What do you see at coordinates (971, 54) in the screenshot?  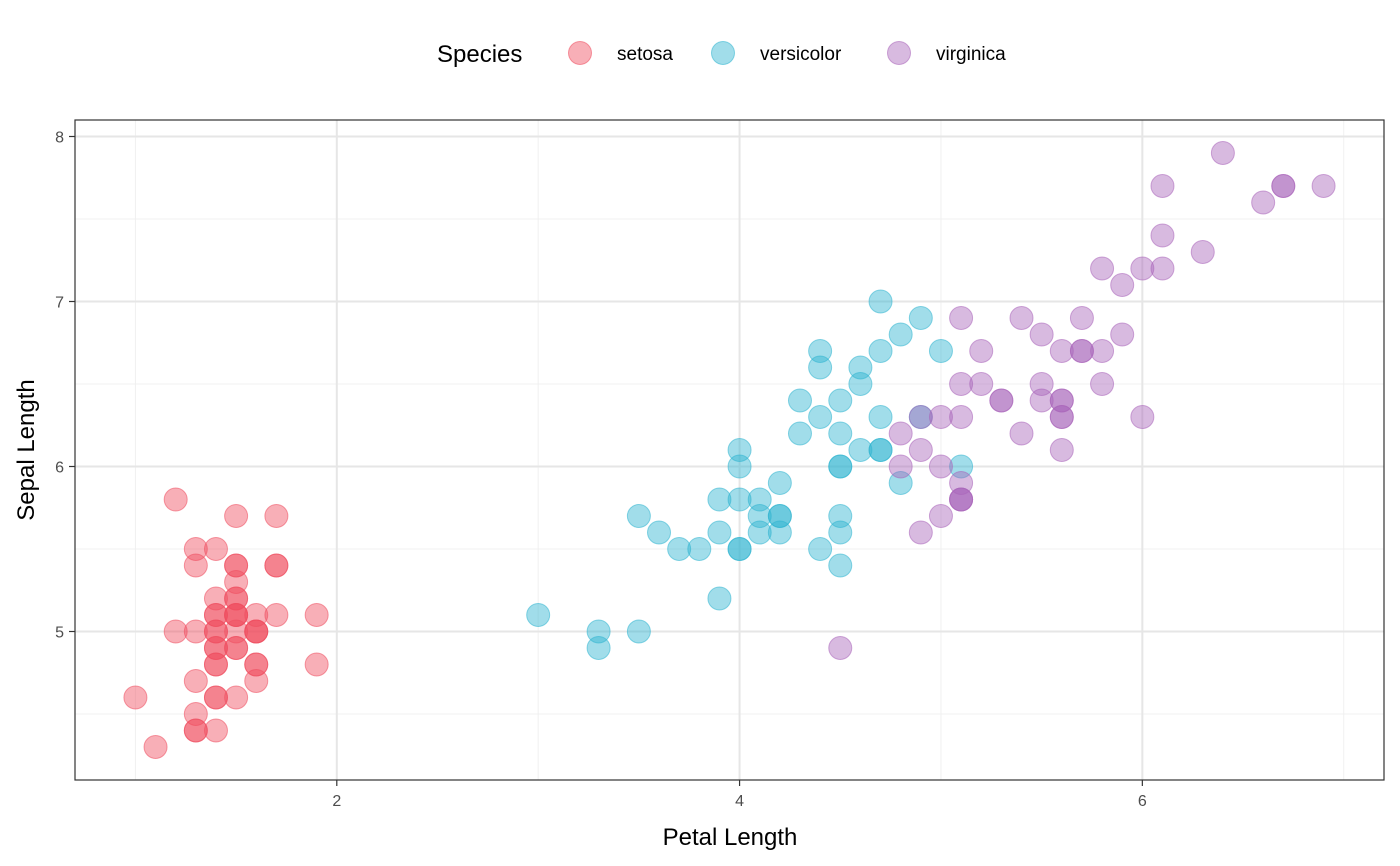 I see `legend-label-virginica: virginica` at bounding box center [971, 54].